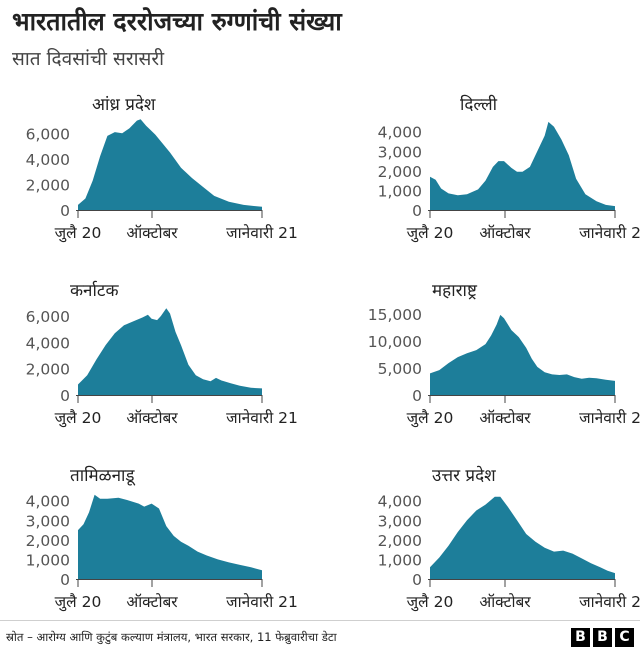 The image size is (640, 650). I want to click on bbc-logo: B B C, so click(602, 637).